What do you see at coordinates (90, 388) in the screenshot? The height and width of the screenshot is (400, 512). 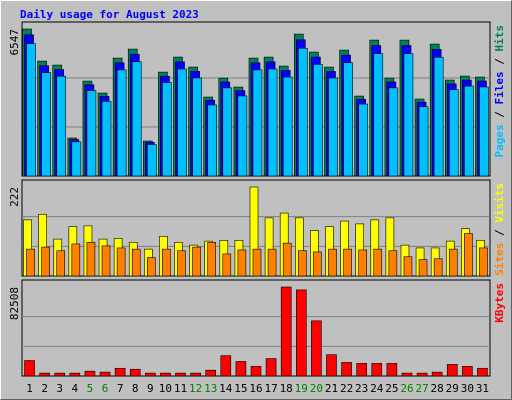 I see `x-tick-label: 5` at bounding box center [90, 388].